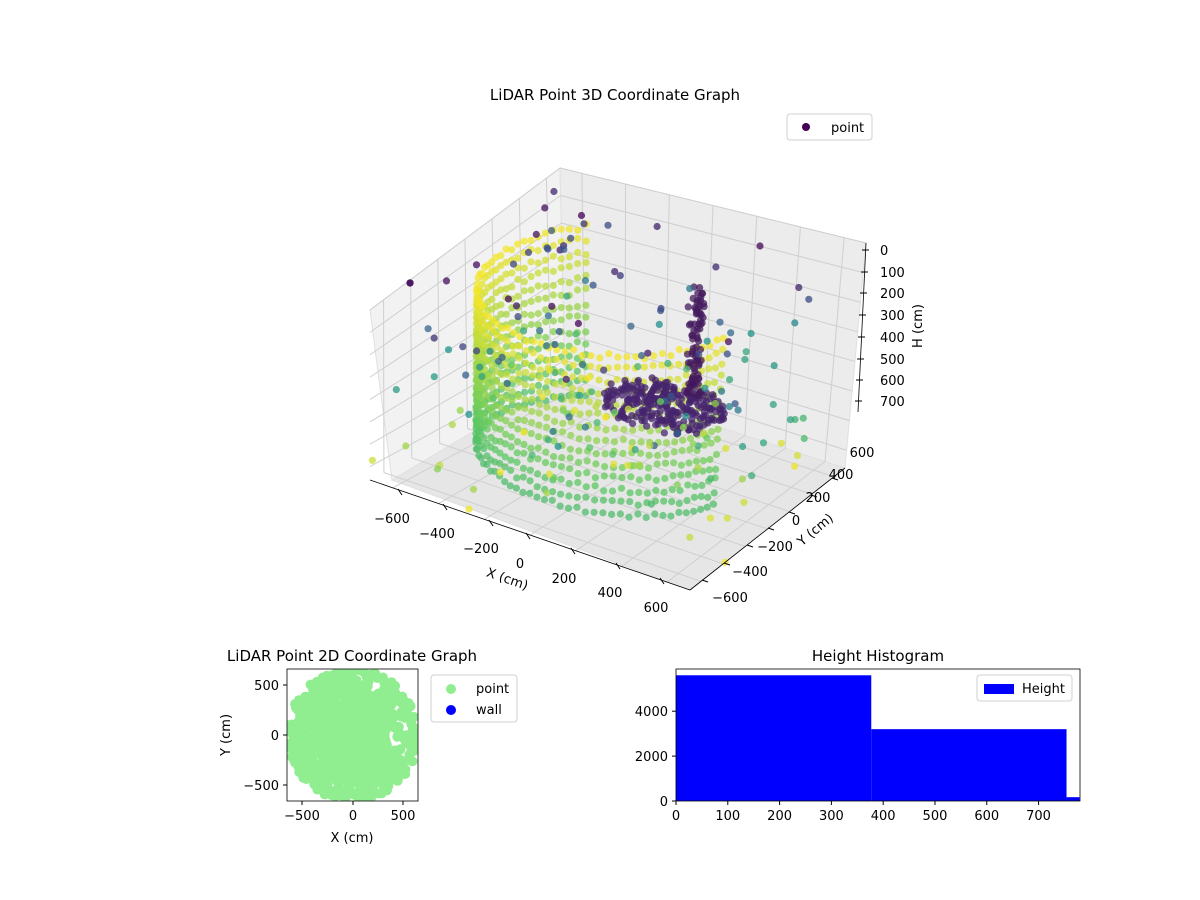 This screenshot has height=900, width=1200. Describe the element at coordinates (883, 816) in the screenshot. I see `x-tick-label: 400` at that location.